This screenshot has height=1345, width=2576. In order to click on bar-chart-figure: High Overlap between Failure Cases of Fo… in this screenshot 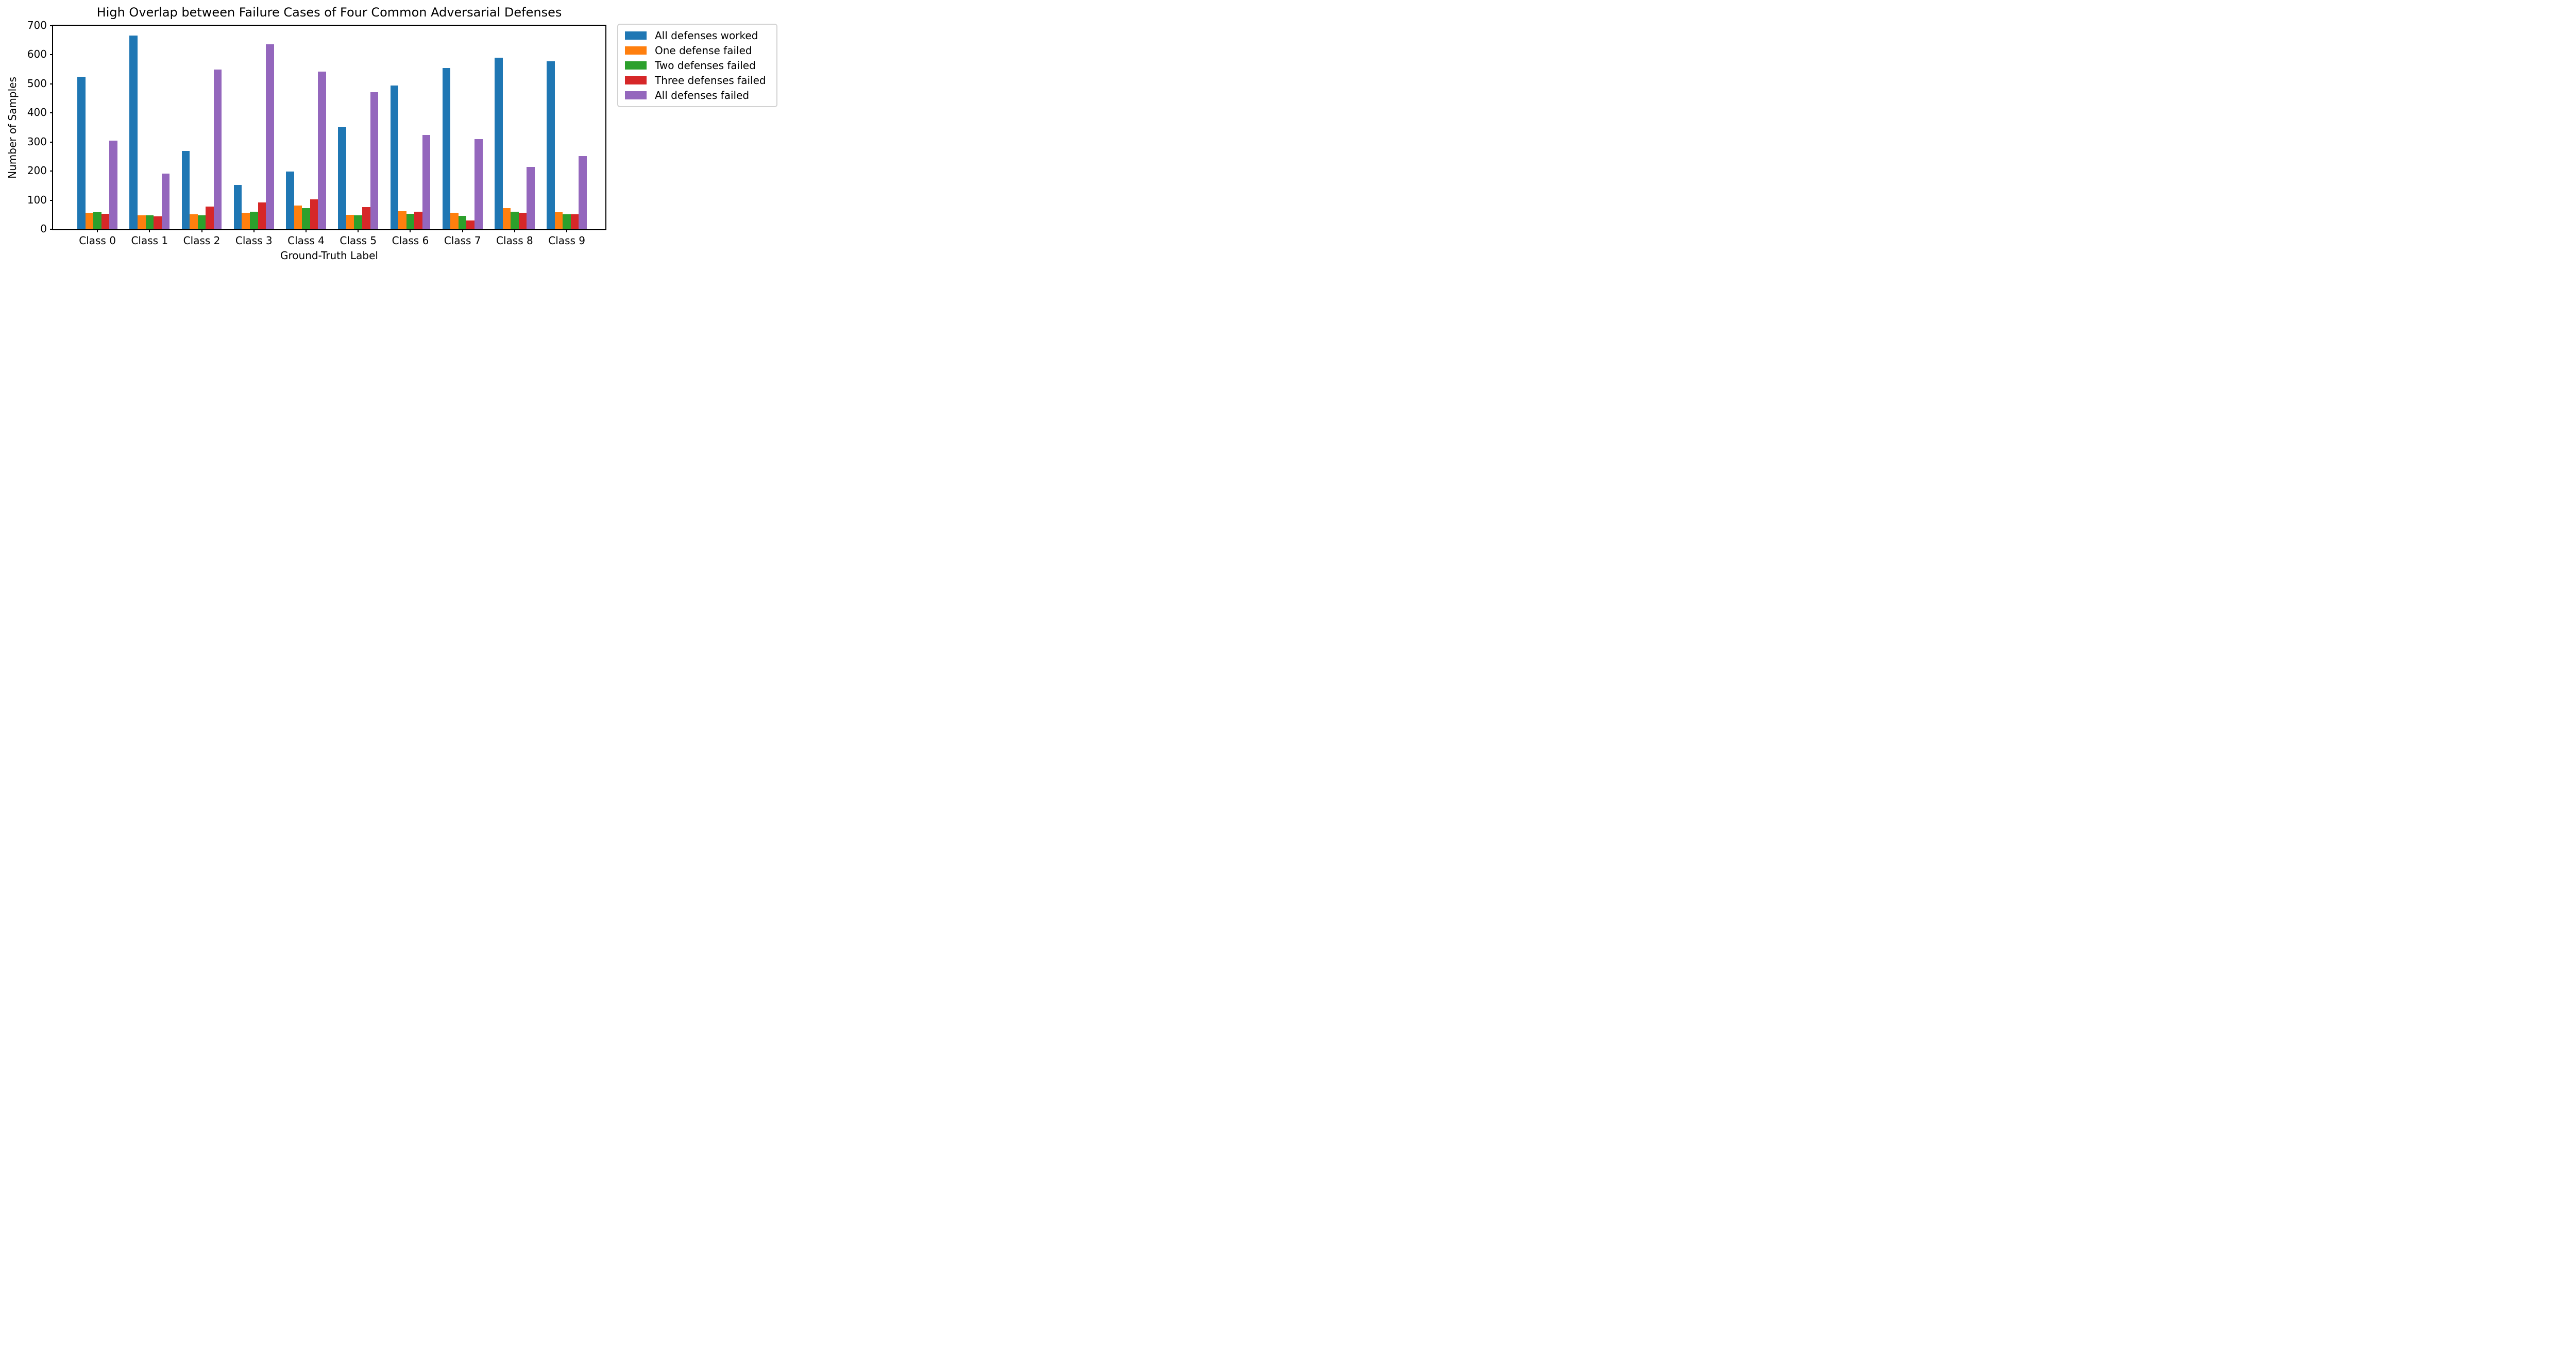, I will do `click(391, 135)`.